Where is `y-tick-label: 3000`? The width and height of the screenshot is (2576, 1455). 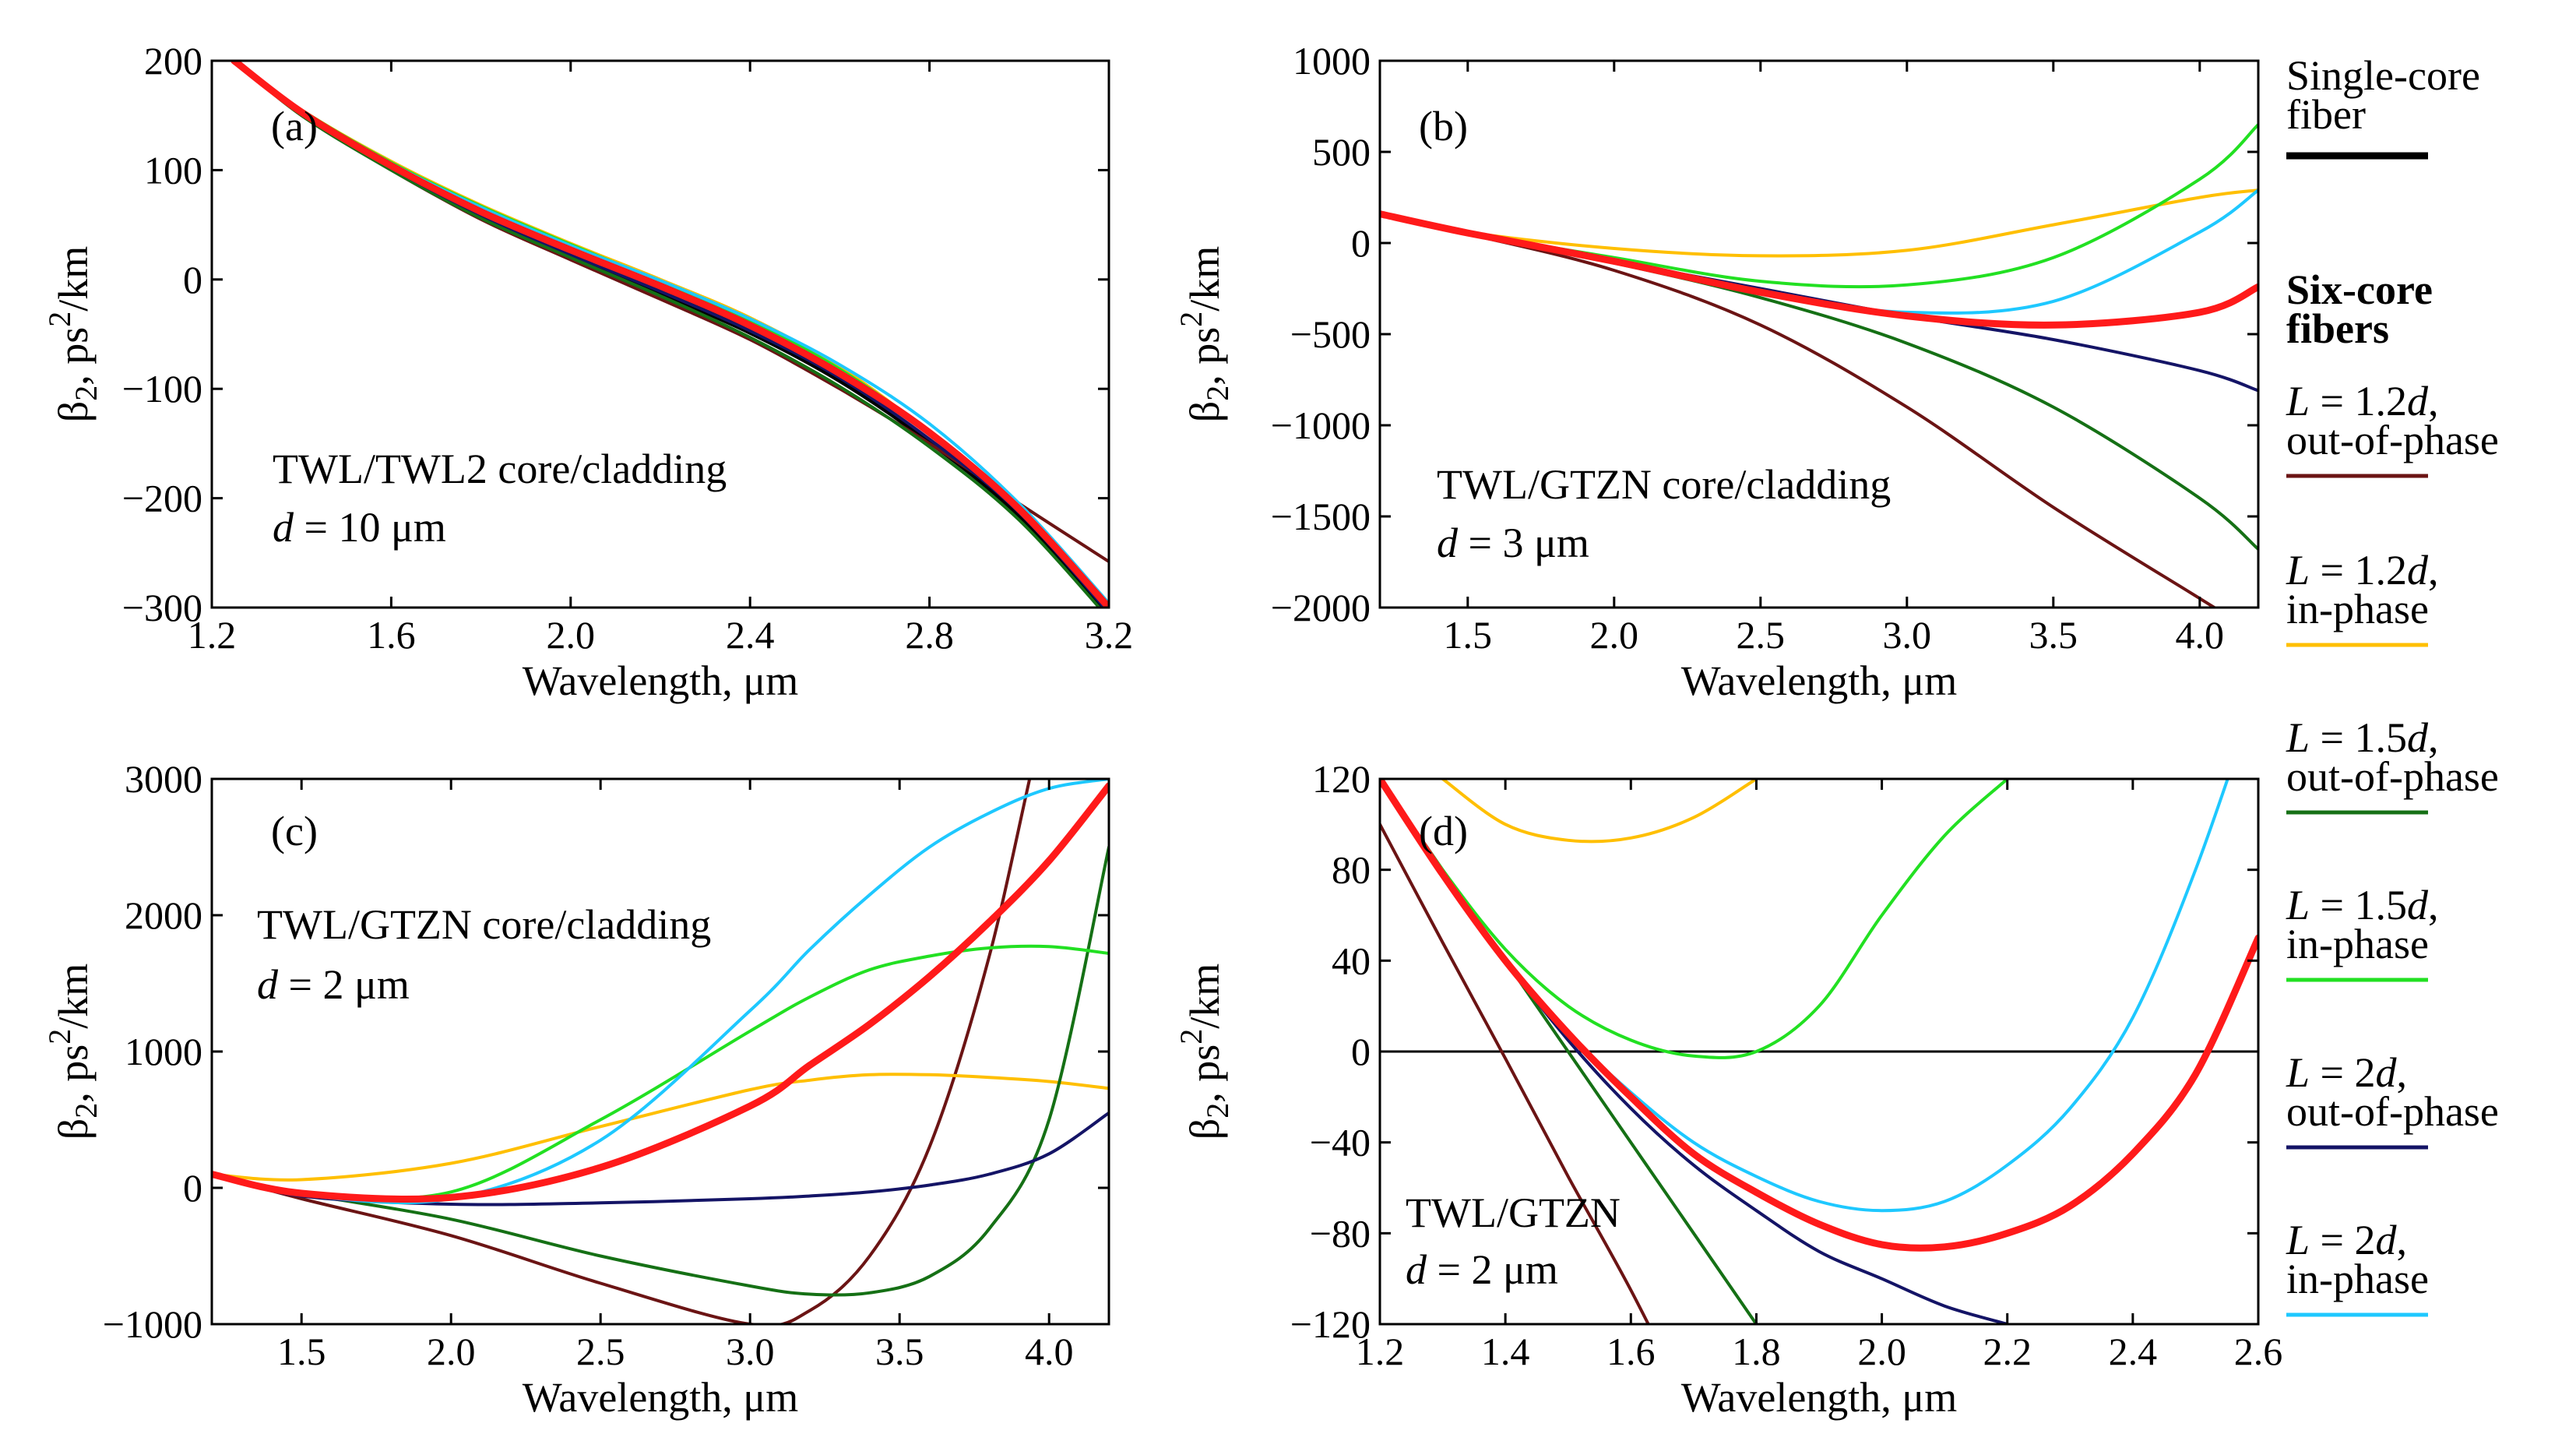 y-tick-label: 3000 is located at coordinates (163, 779).